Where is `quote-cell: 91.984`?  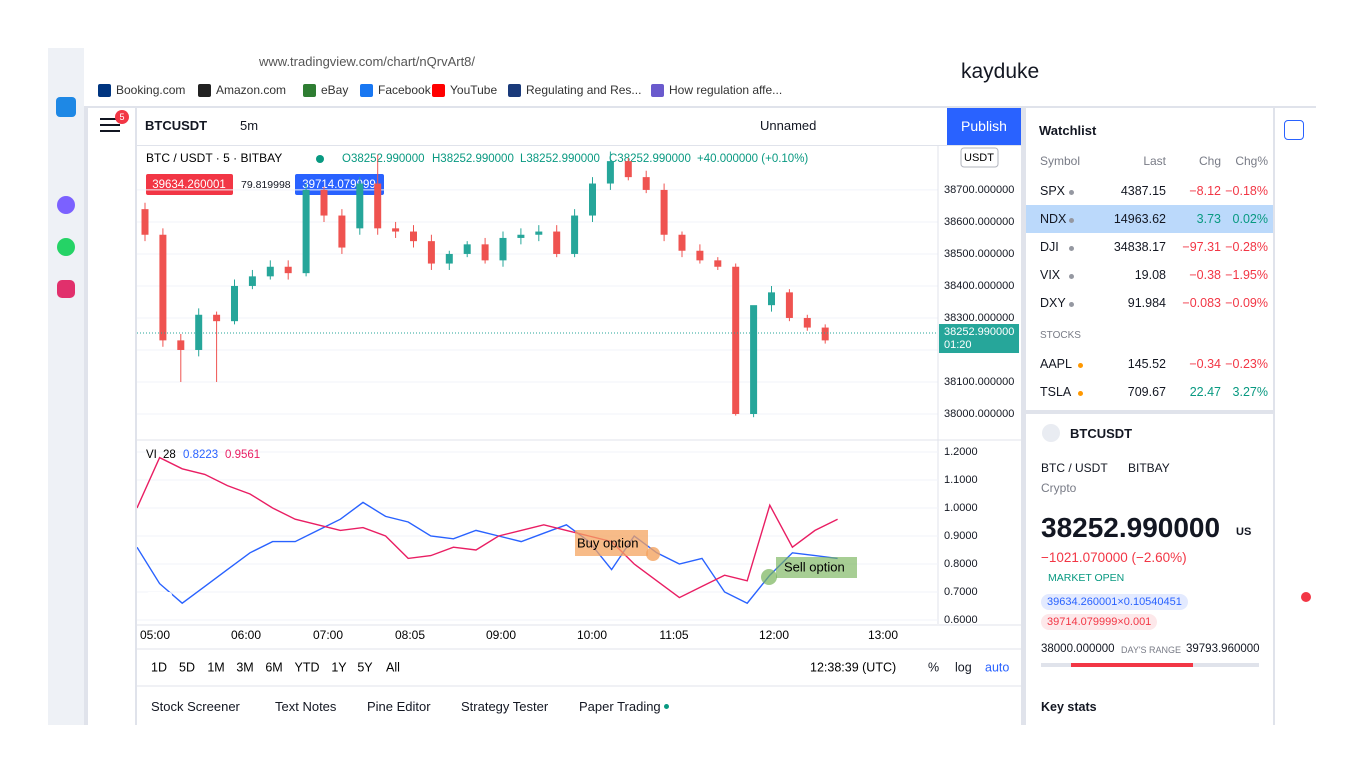
quote-cell: 91.984 is located at coordinates (1146, 303).